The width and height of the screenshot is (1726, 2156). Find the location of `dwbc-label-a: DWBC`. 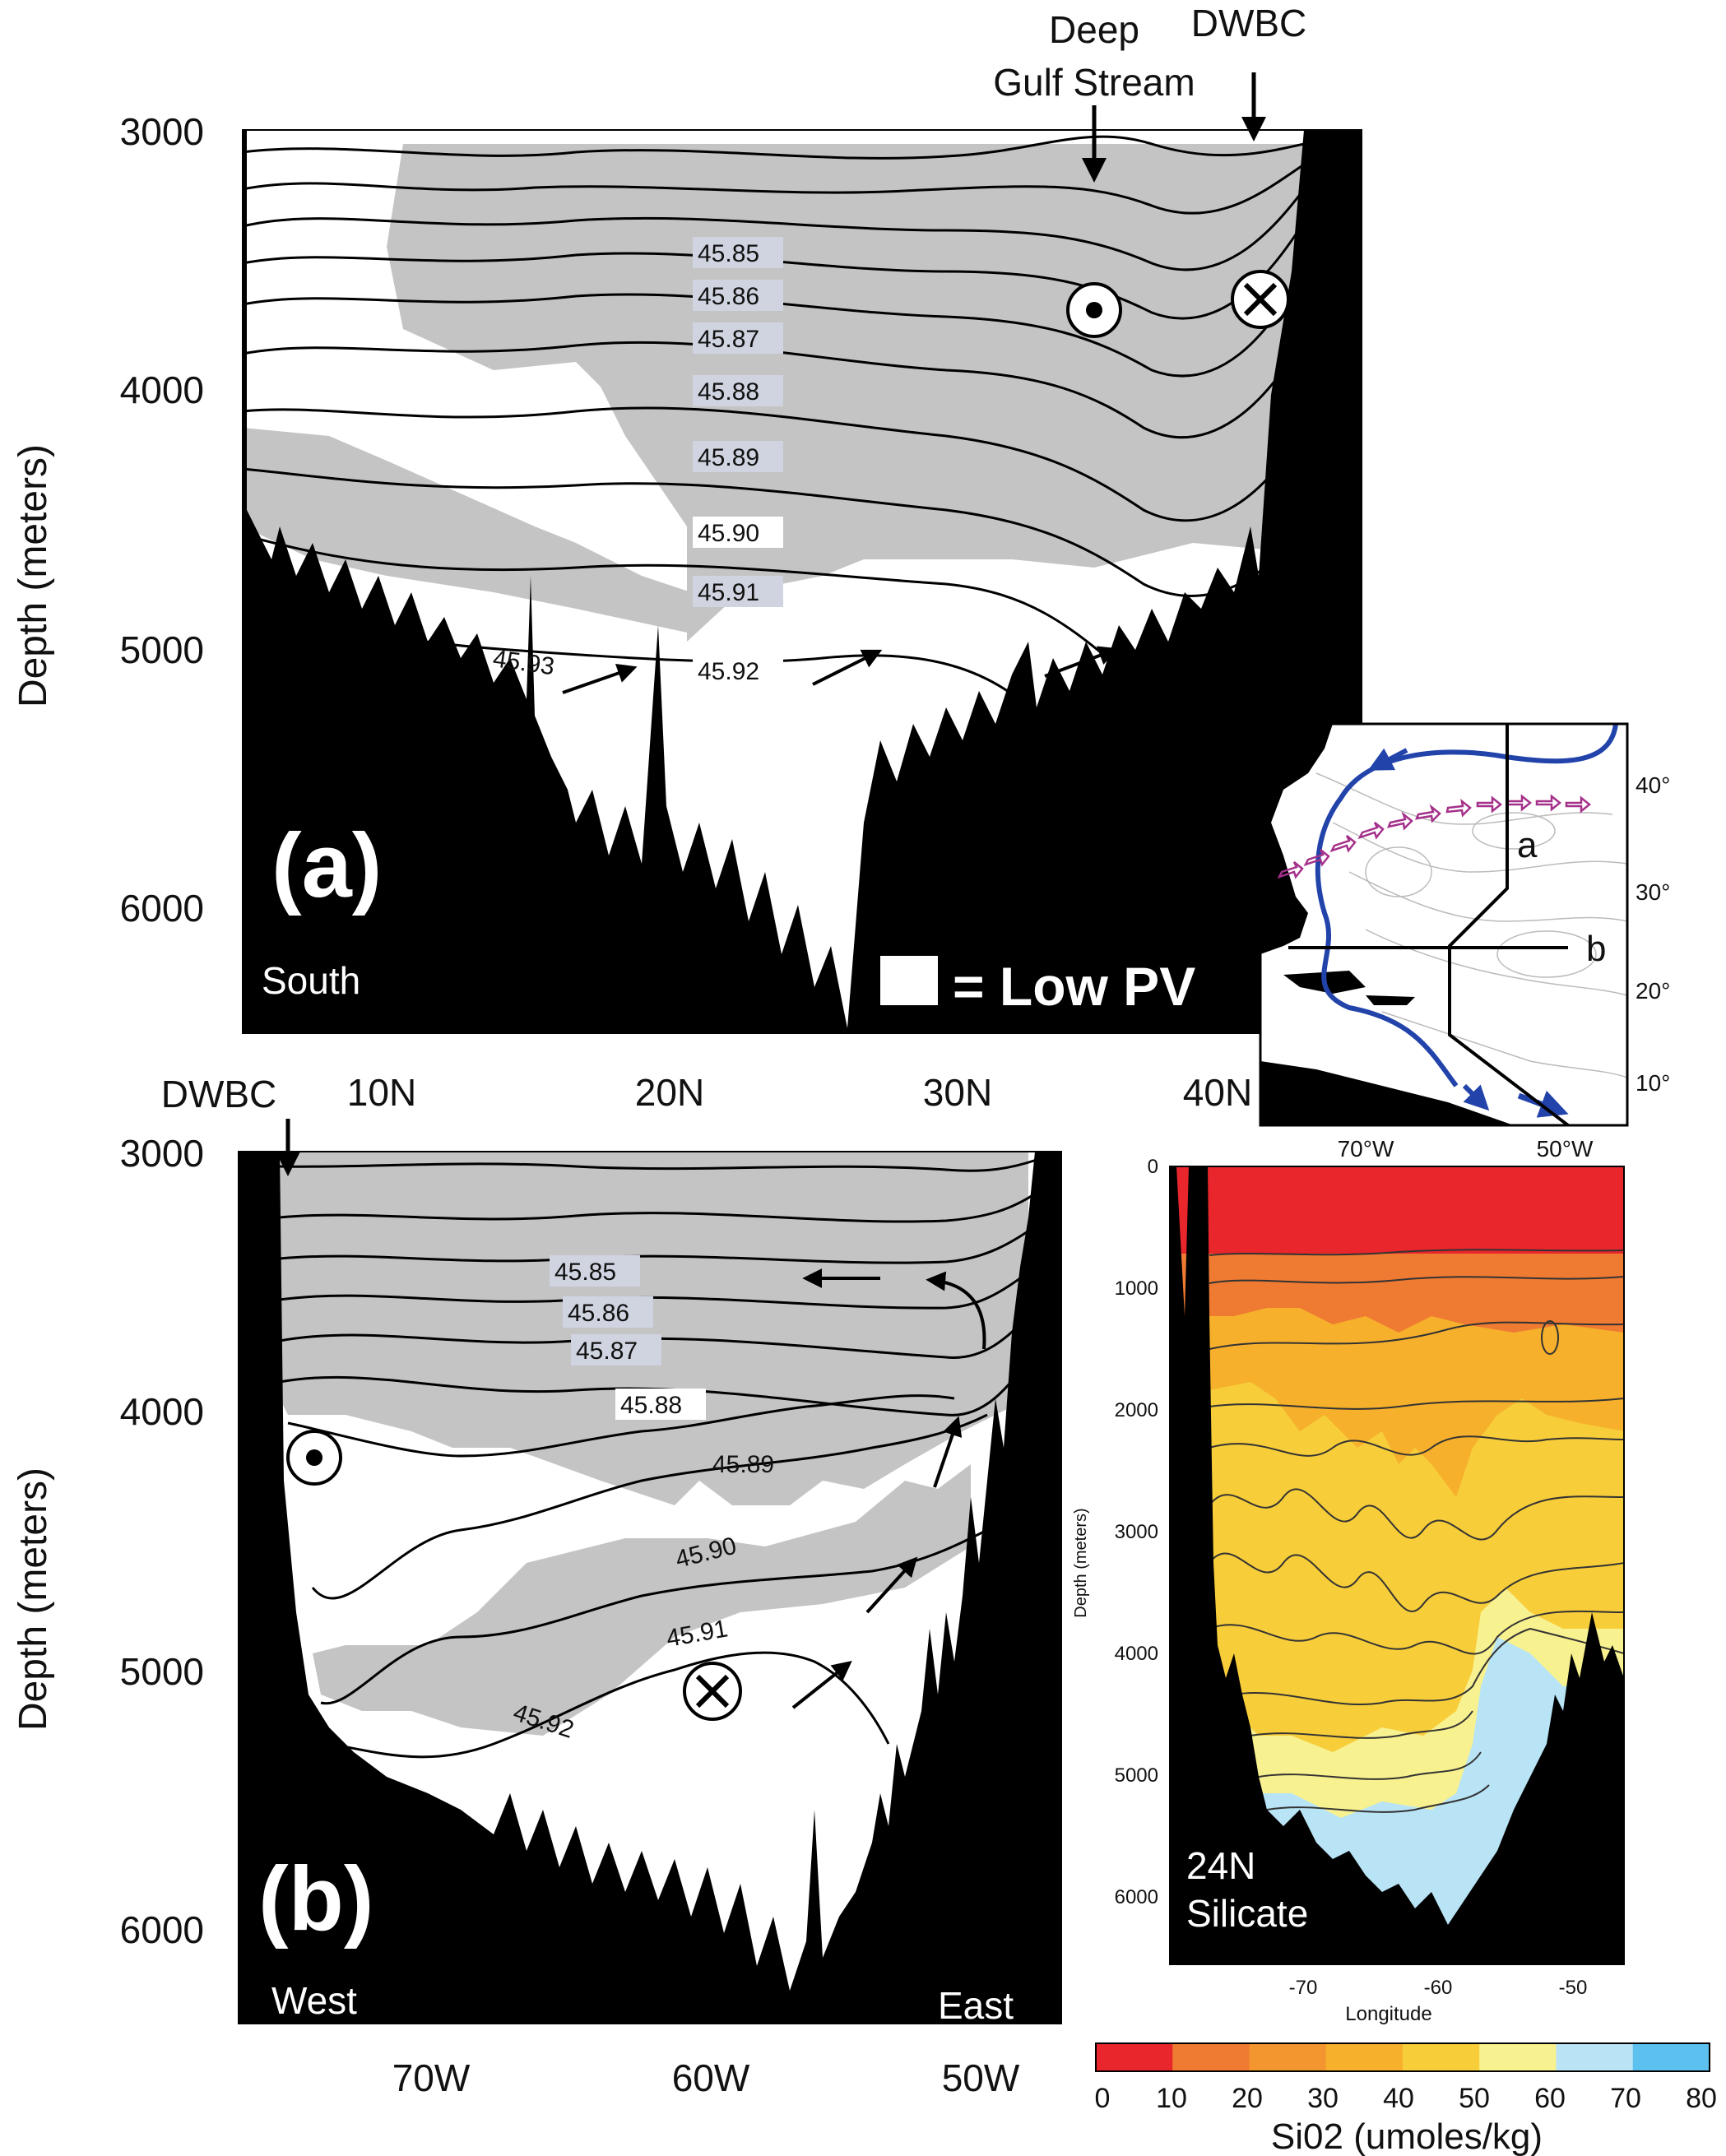

dwbc-label-a: DWBC is located at coordinates (1249, 23).